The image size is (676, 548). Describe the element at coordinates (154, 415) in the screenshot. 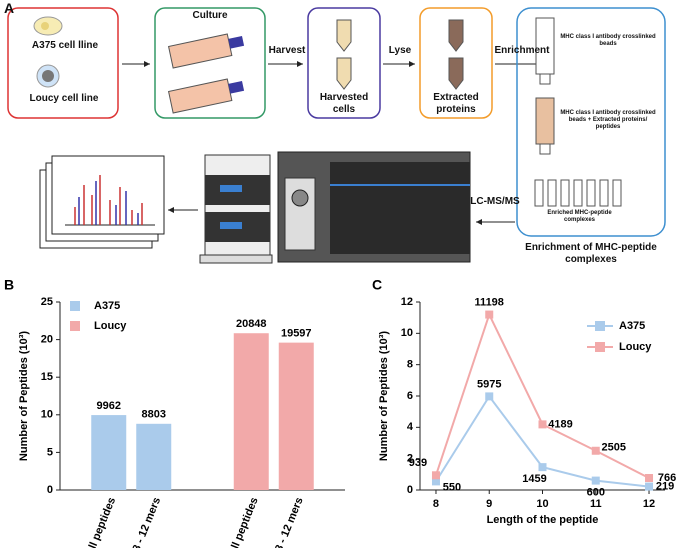

I see `value-label: 8803` at that location.